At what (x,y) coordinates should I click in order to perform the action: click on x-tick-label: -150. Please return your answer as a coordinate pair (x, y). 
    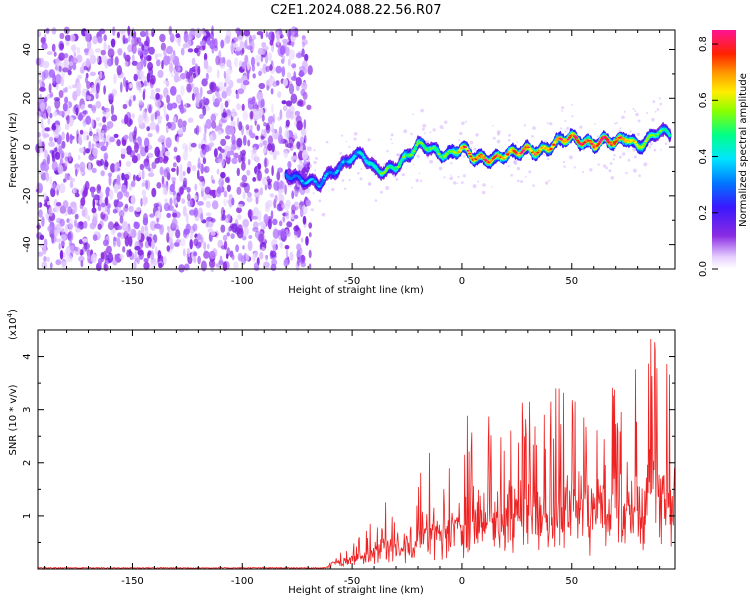
    Looking at the image, I should click on (132, 281).